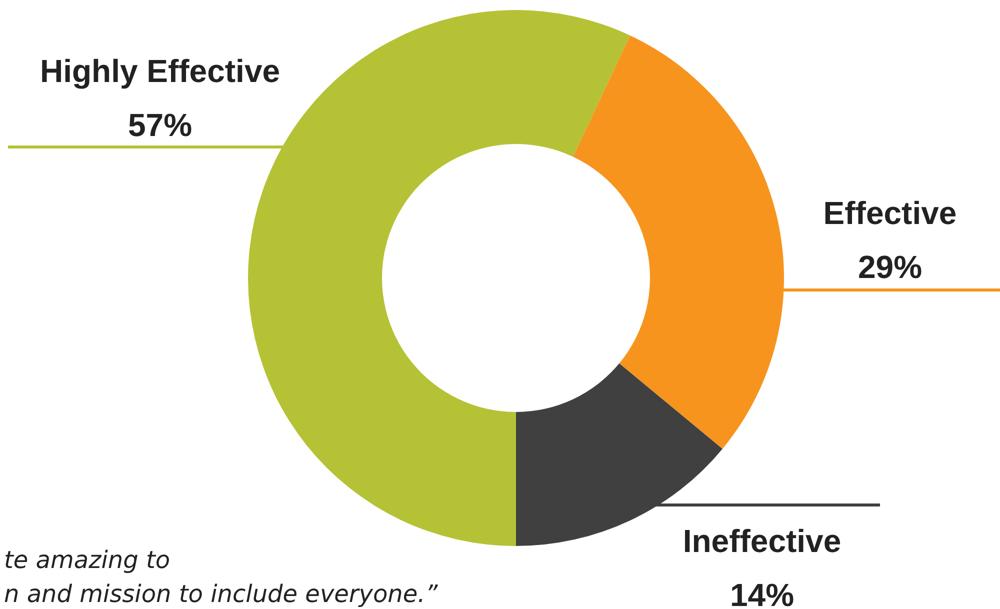  What do you see at coordinates (762, 593) in the screenshot?
I see `data-label: 14%` at bounding box center [762, 593].